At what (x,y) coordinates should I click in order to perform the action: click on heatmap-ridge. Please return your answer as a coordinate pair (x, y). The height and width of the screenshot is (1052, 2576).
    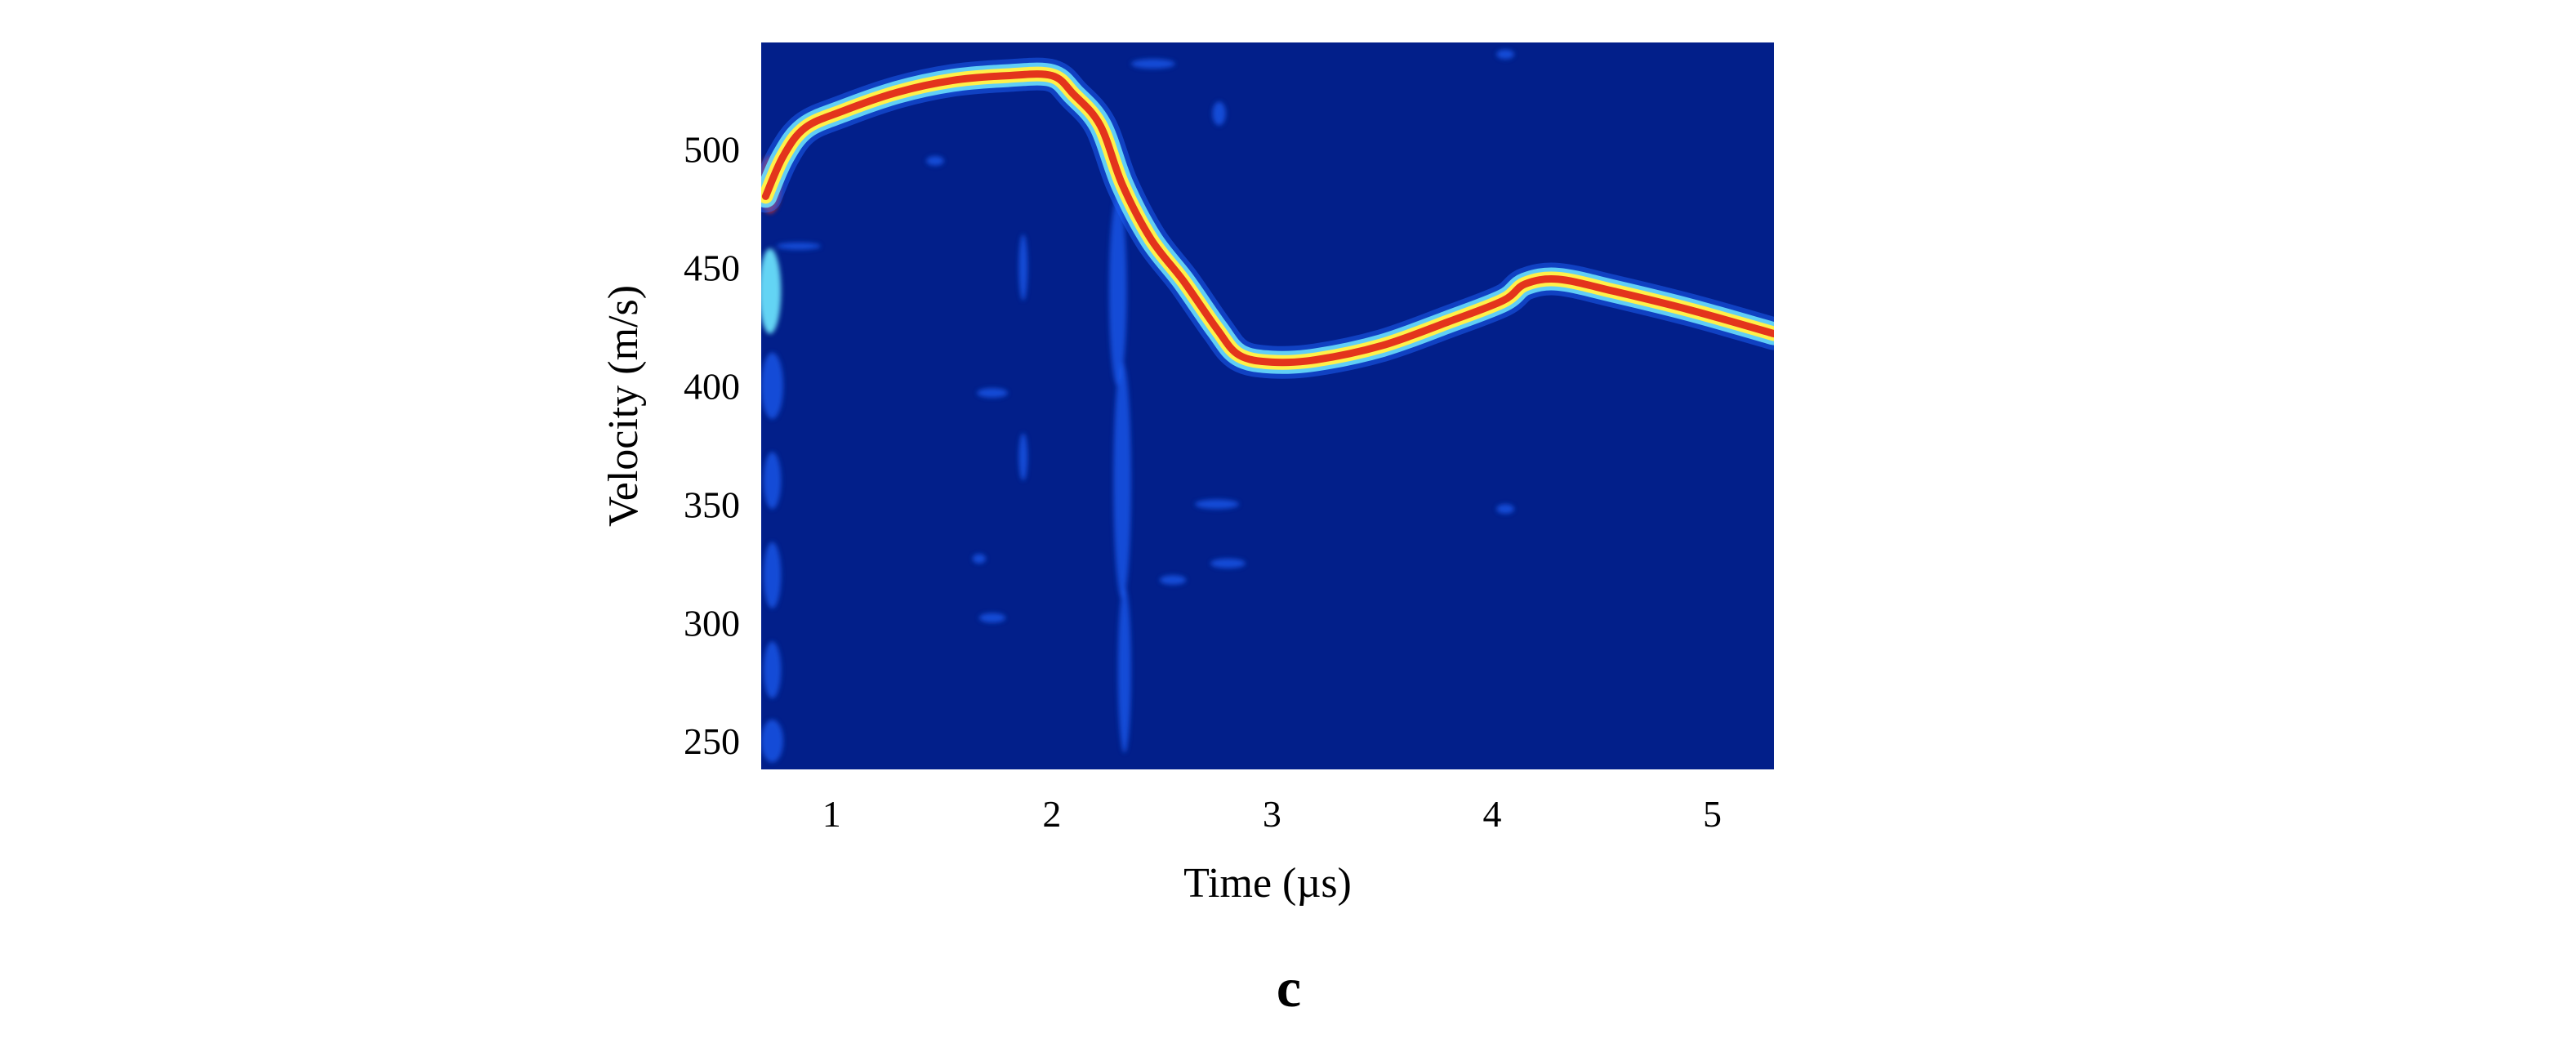
    Looking at the image, I should click on (1267, 218).